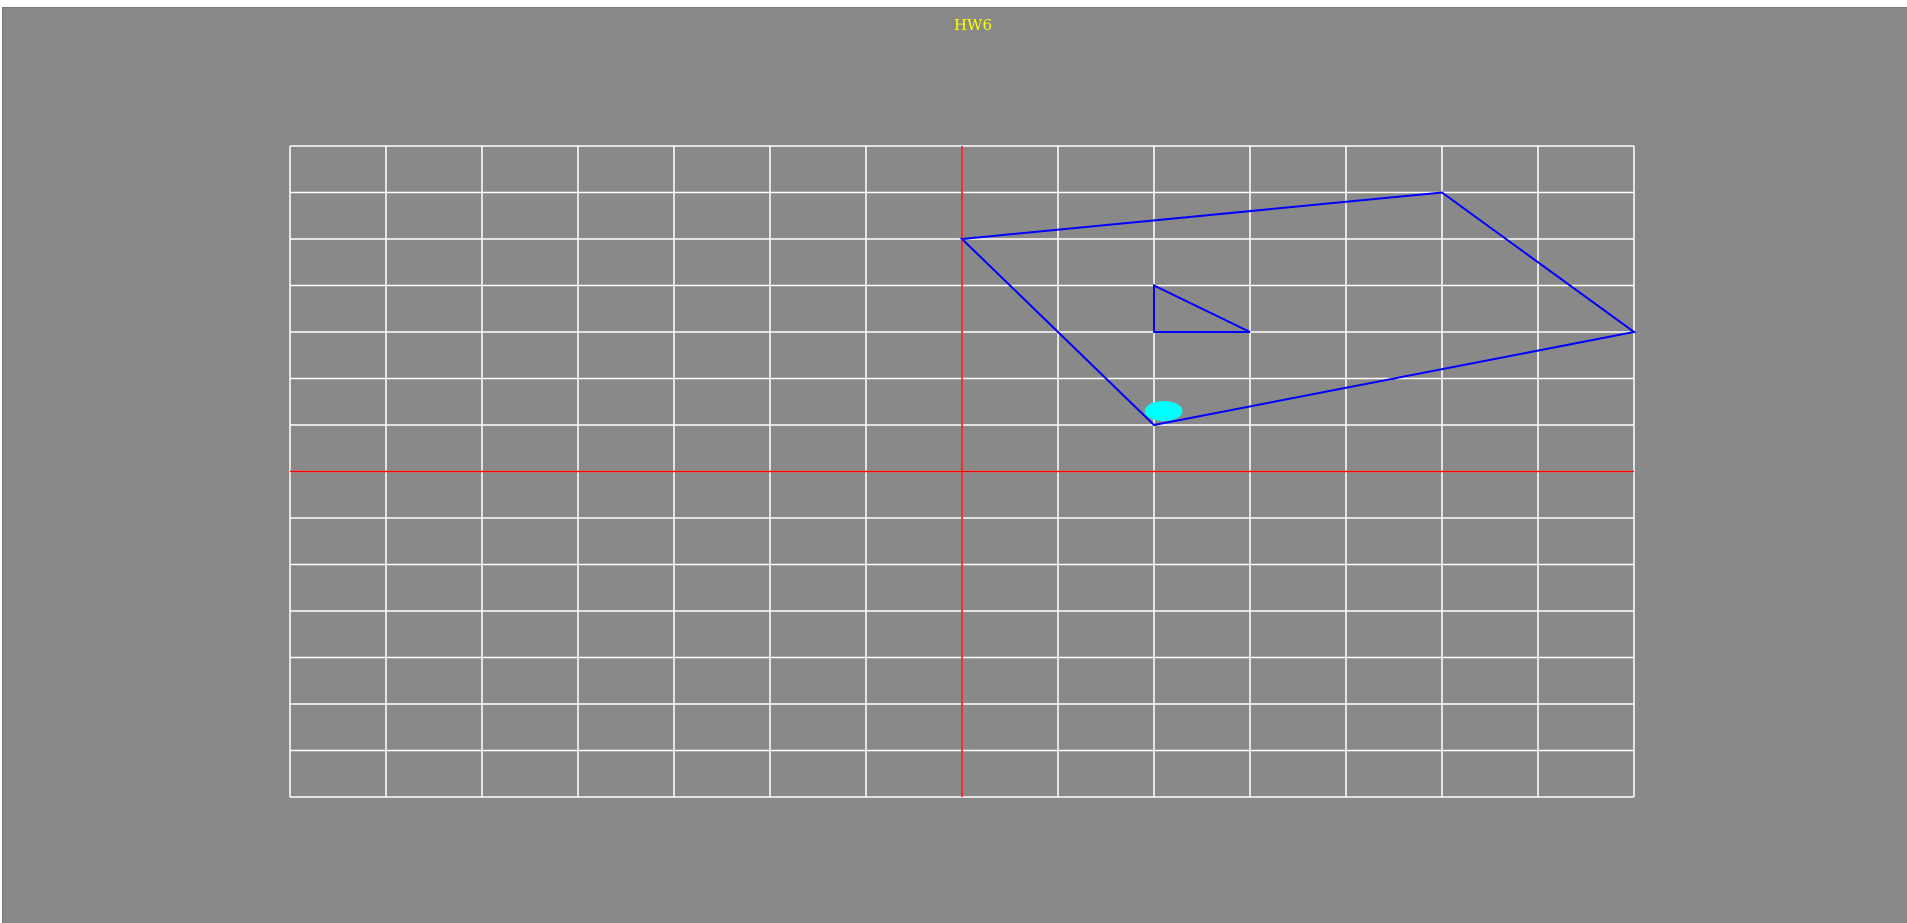  I want to click on cursor-marker, so click(1163, 411).